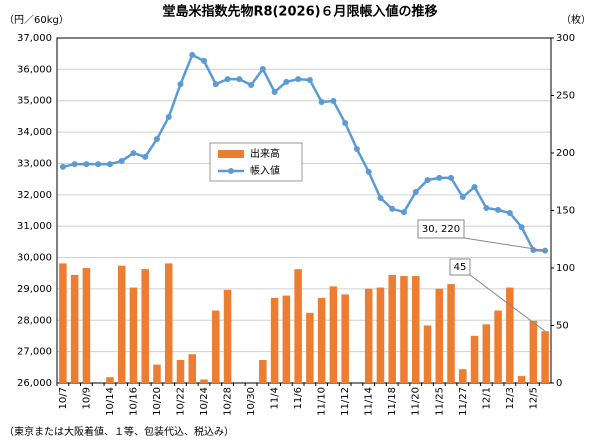  What do you see at coordinates (34, 69) in the screenshot?
I see `y-tick-label: 36,000` at bounding box center [34, 69].